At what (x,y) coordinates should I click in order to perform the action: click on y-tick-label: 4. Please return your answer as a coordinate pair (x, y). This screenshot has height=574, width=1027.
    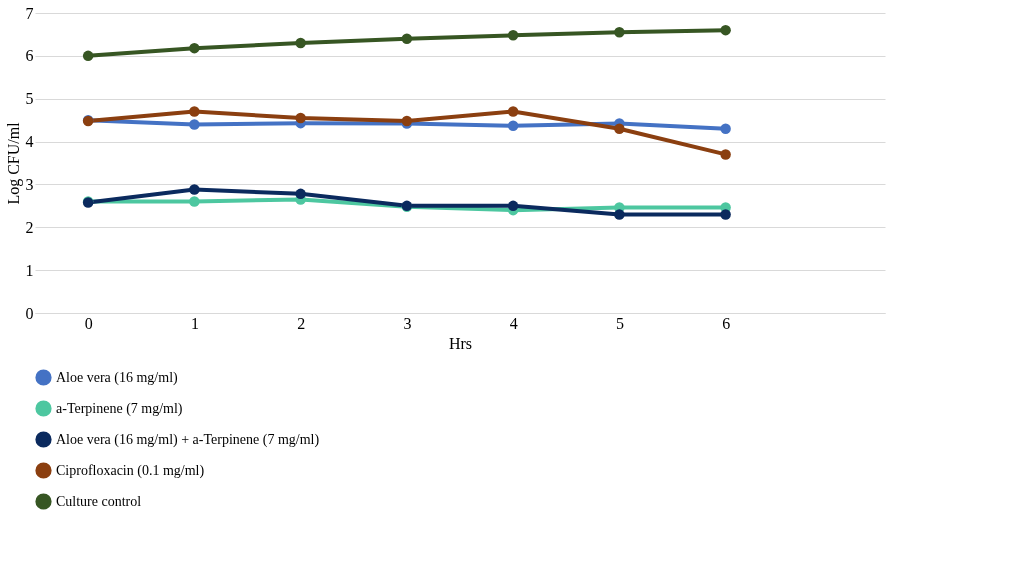
    Looking at the image, I should click on (29, 142).